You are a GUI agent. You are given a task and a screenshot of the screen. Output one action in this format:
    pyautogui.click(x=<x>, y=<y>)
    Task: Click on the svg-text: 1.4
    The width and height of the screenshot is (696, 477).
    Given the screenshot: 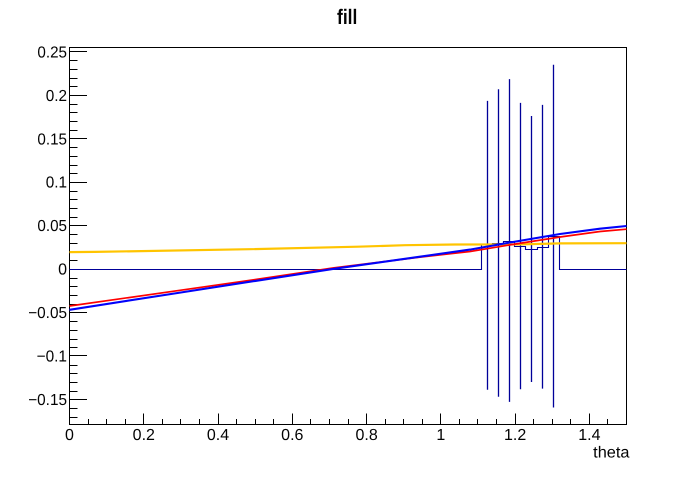 What is the action you would take?
    pyautogui.click(x=589, y=435)
    